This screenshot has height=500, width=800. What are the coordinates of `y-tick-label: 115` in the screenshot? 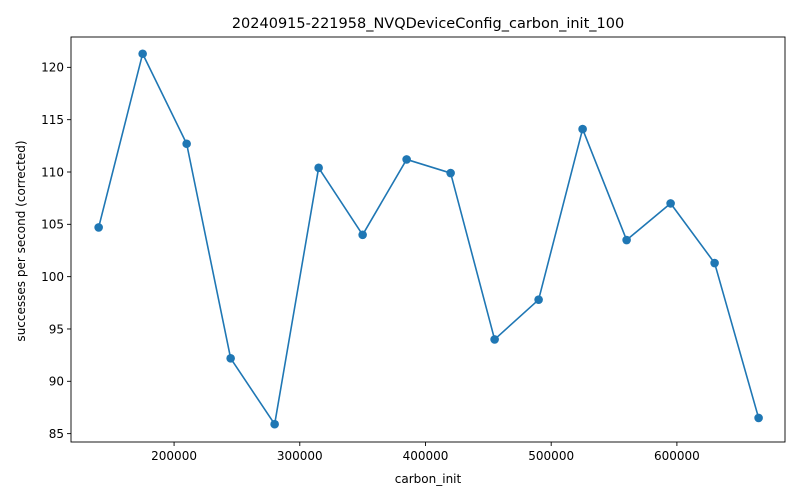 It's located at (52, 120).